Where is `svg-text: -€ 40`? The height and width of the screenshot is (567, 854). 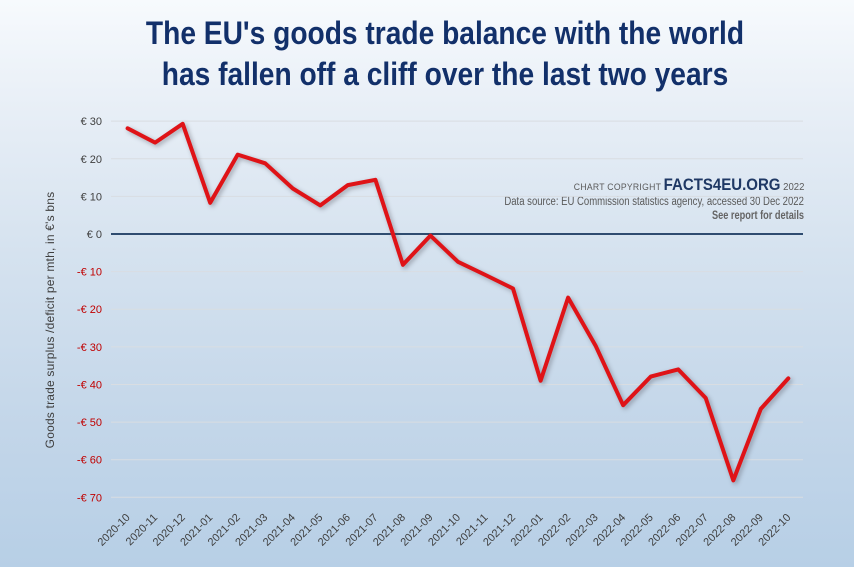 svg-text: -€ 40 is located at coordinates (89, 386).